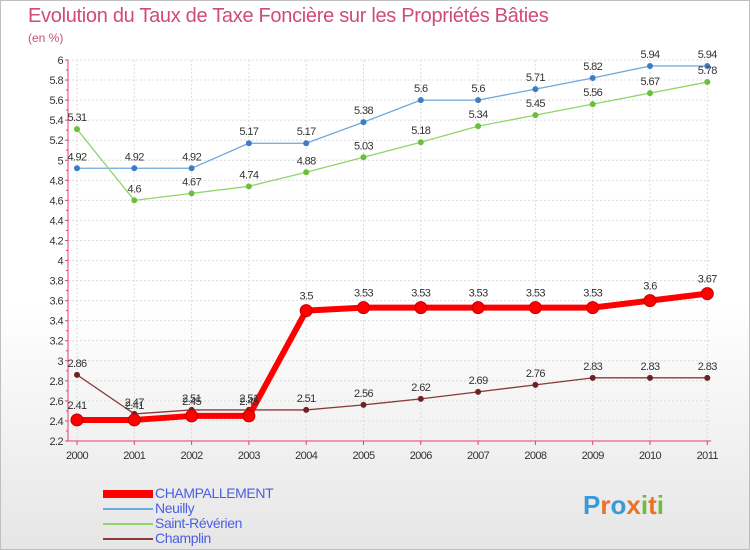 The image size is (750, 550). Describe the element at coordinates (57, 181) in the screenshot. I see `y-tick-label: 4.8` at that location.